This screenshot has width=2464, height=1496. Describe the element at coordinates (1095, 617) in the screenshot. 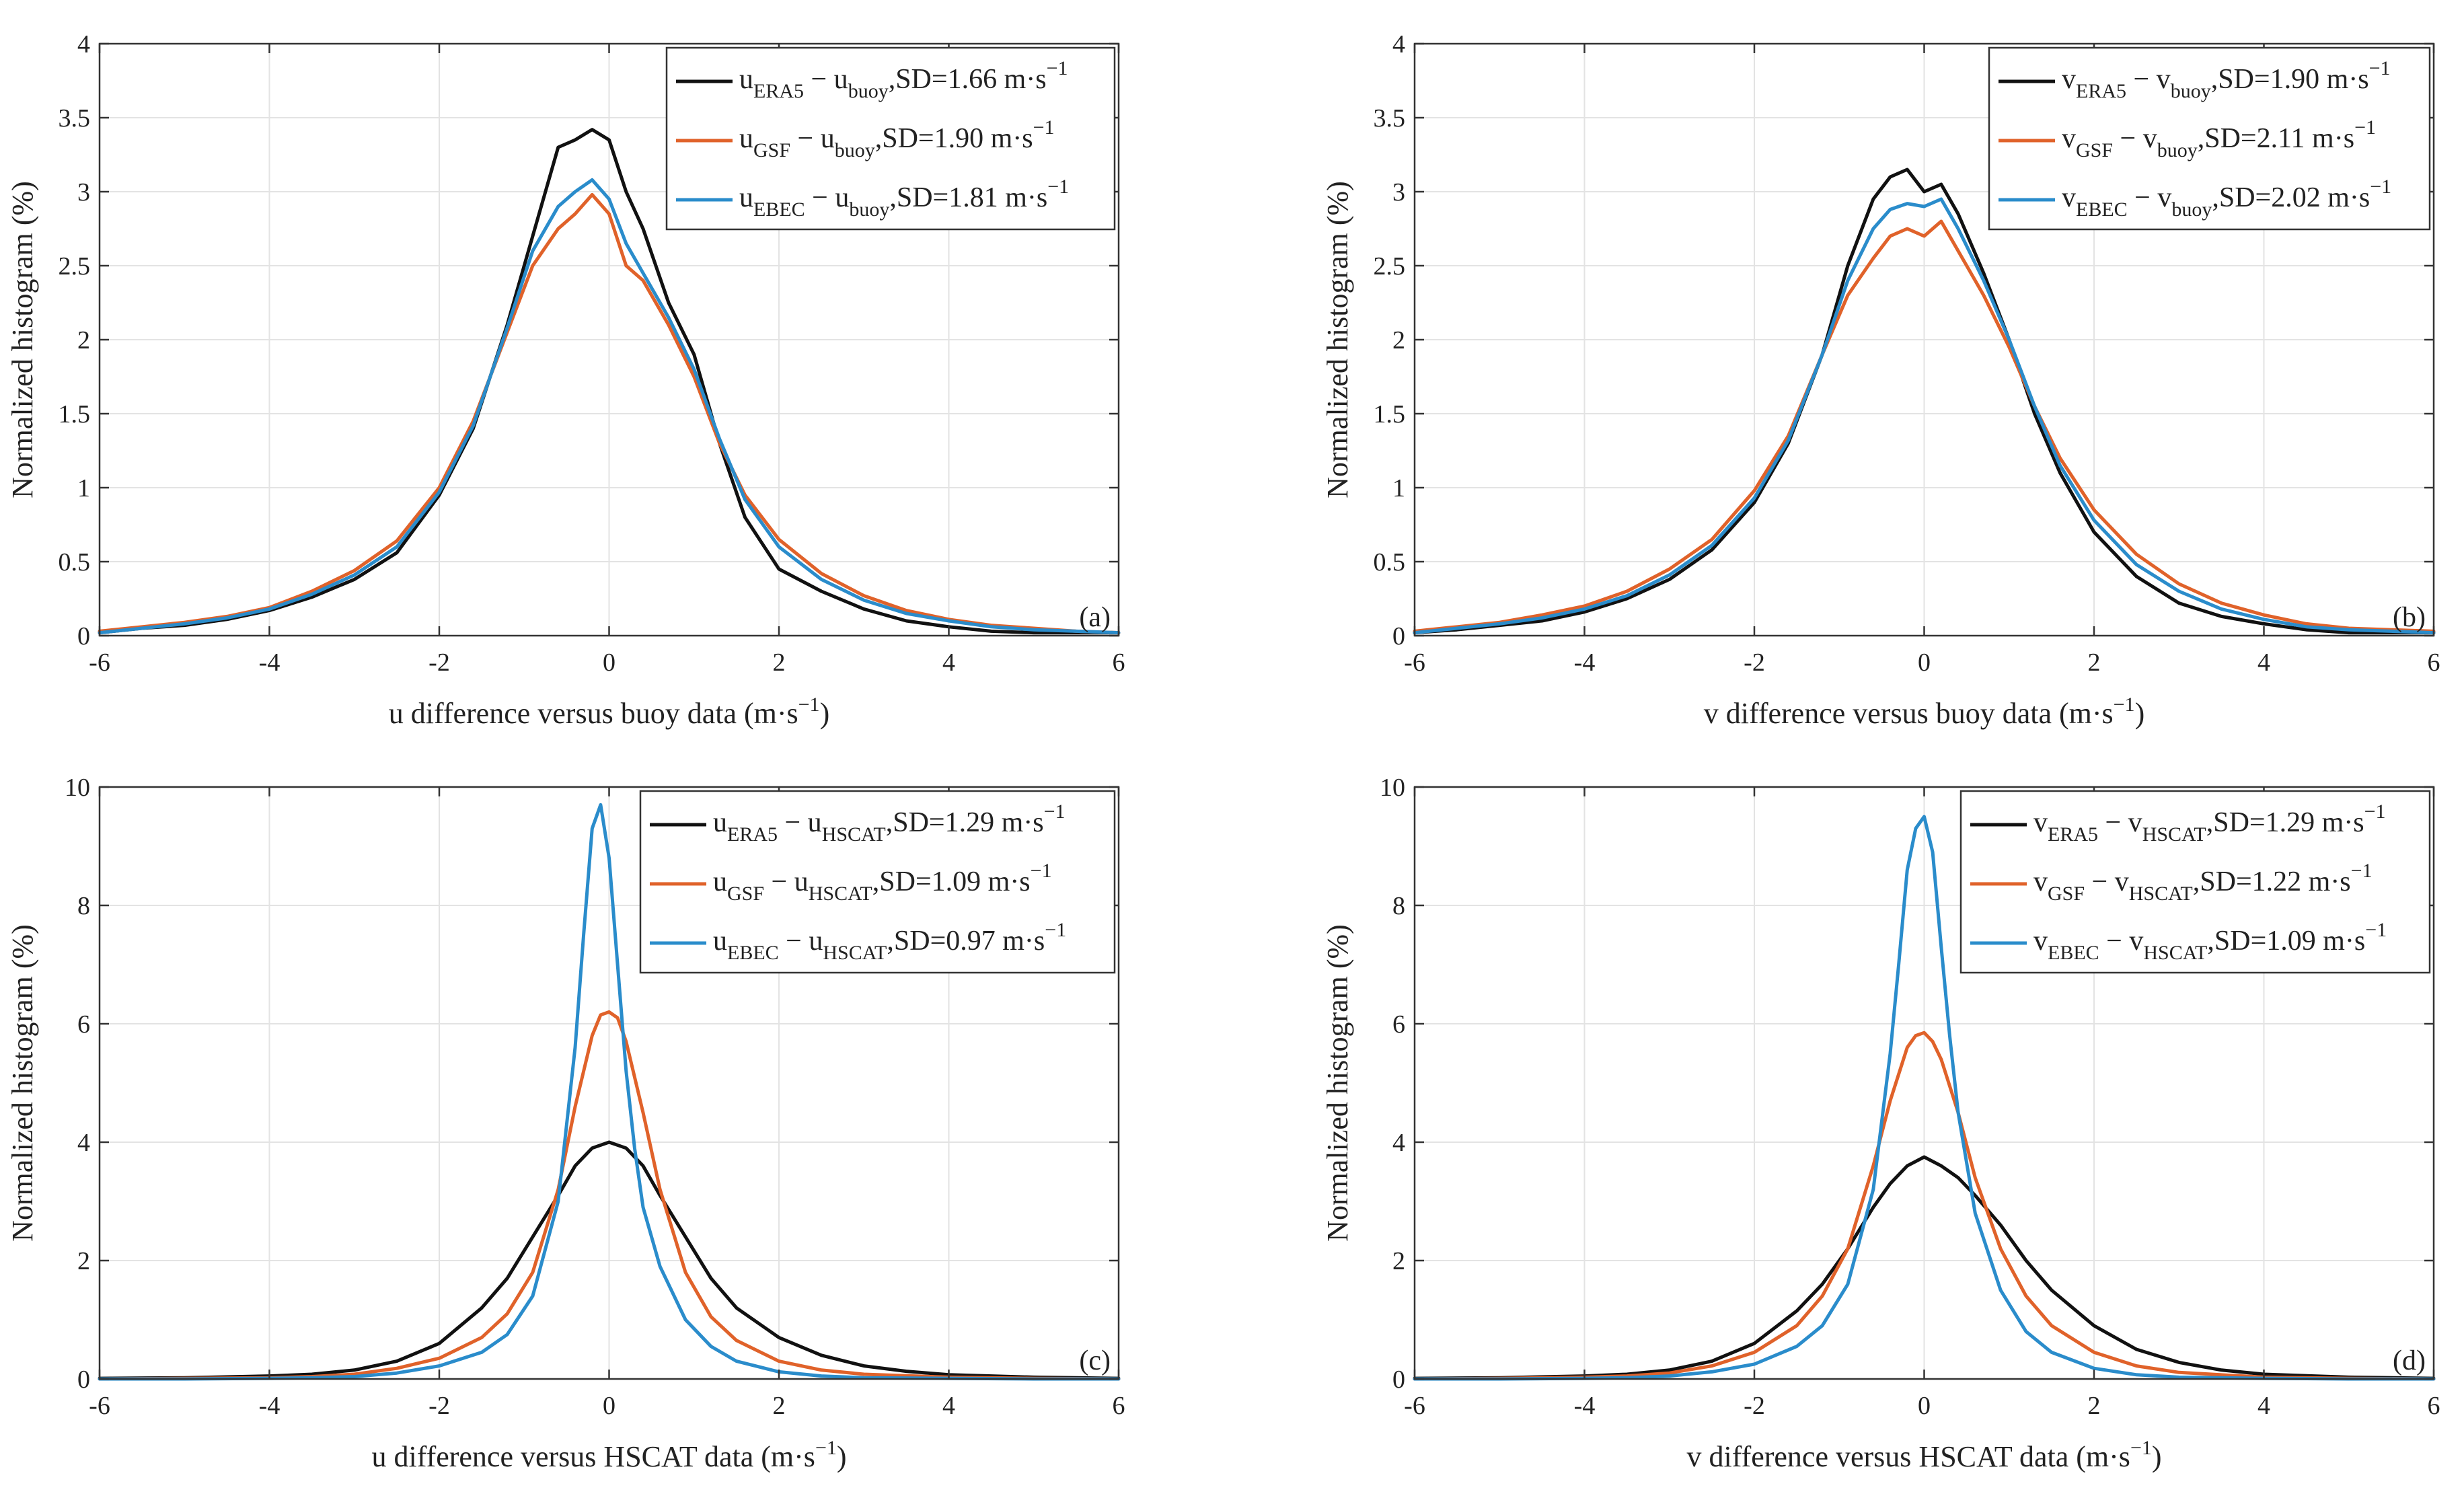

I see `panel-label: (a)` at that location.